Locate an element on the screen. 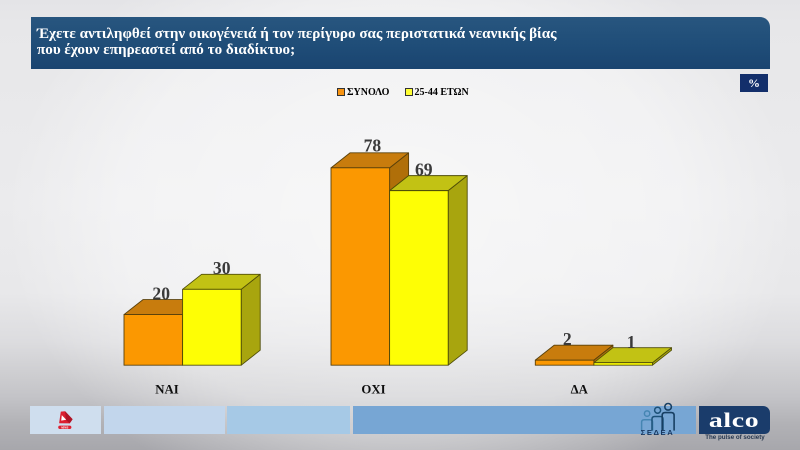 The width and height of the screenshot is (800, 450). svg-text: ΟΧΙ is located at coordinates (373, 389).